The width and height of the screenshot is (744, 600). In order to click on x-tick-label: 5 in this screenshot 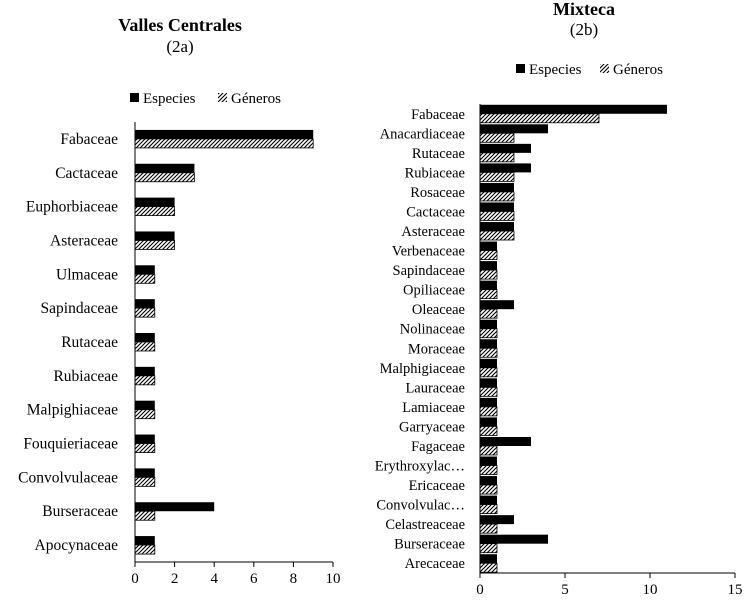, I will do `click(565, 590)`.